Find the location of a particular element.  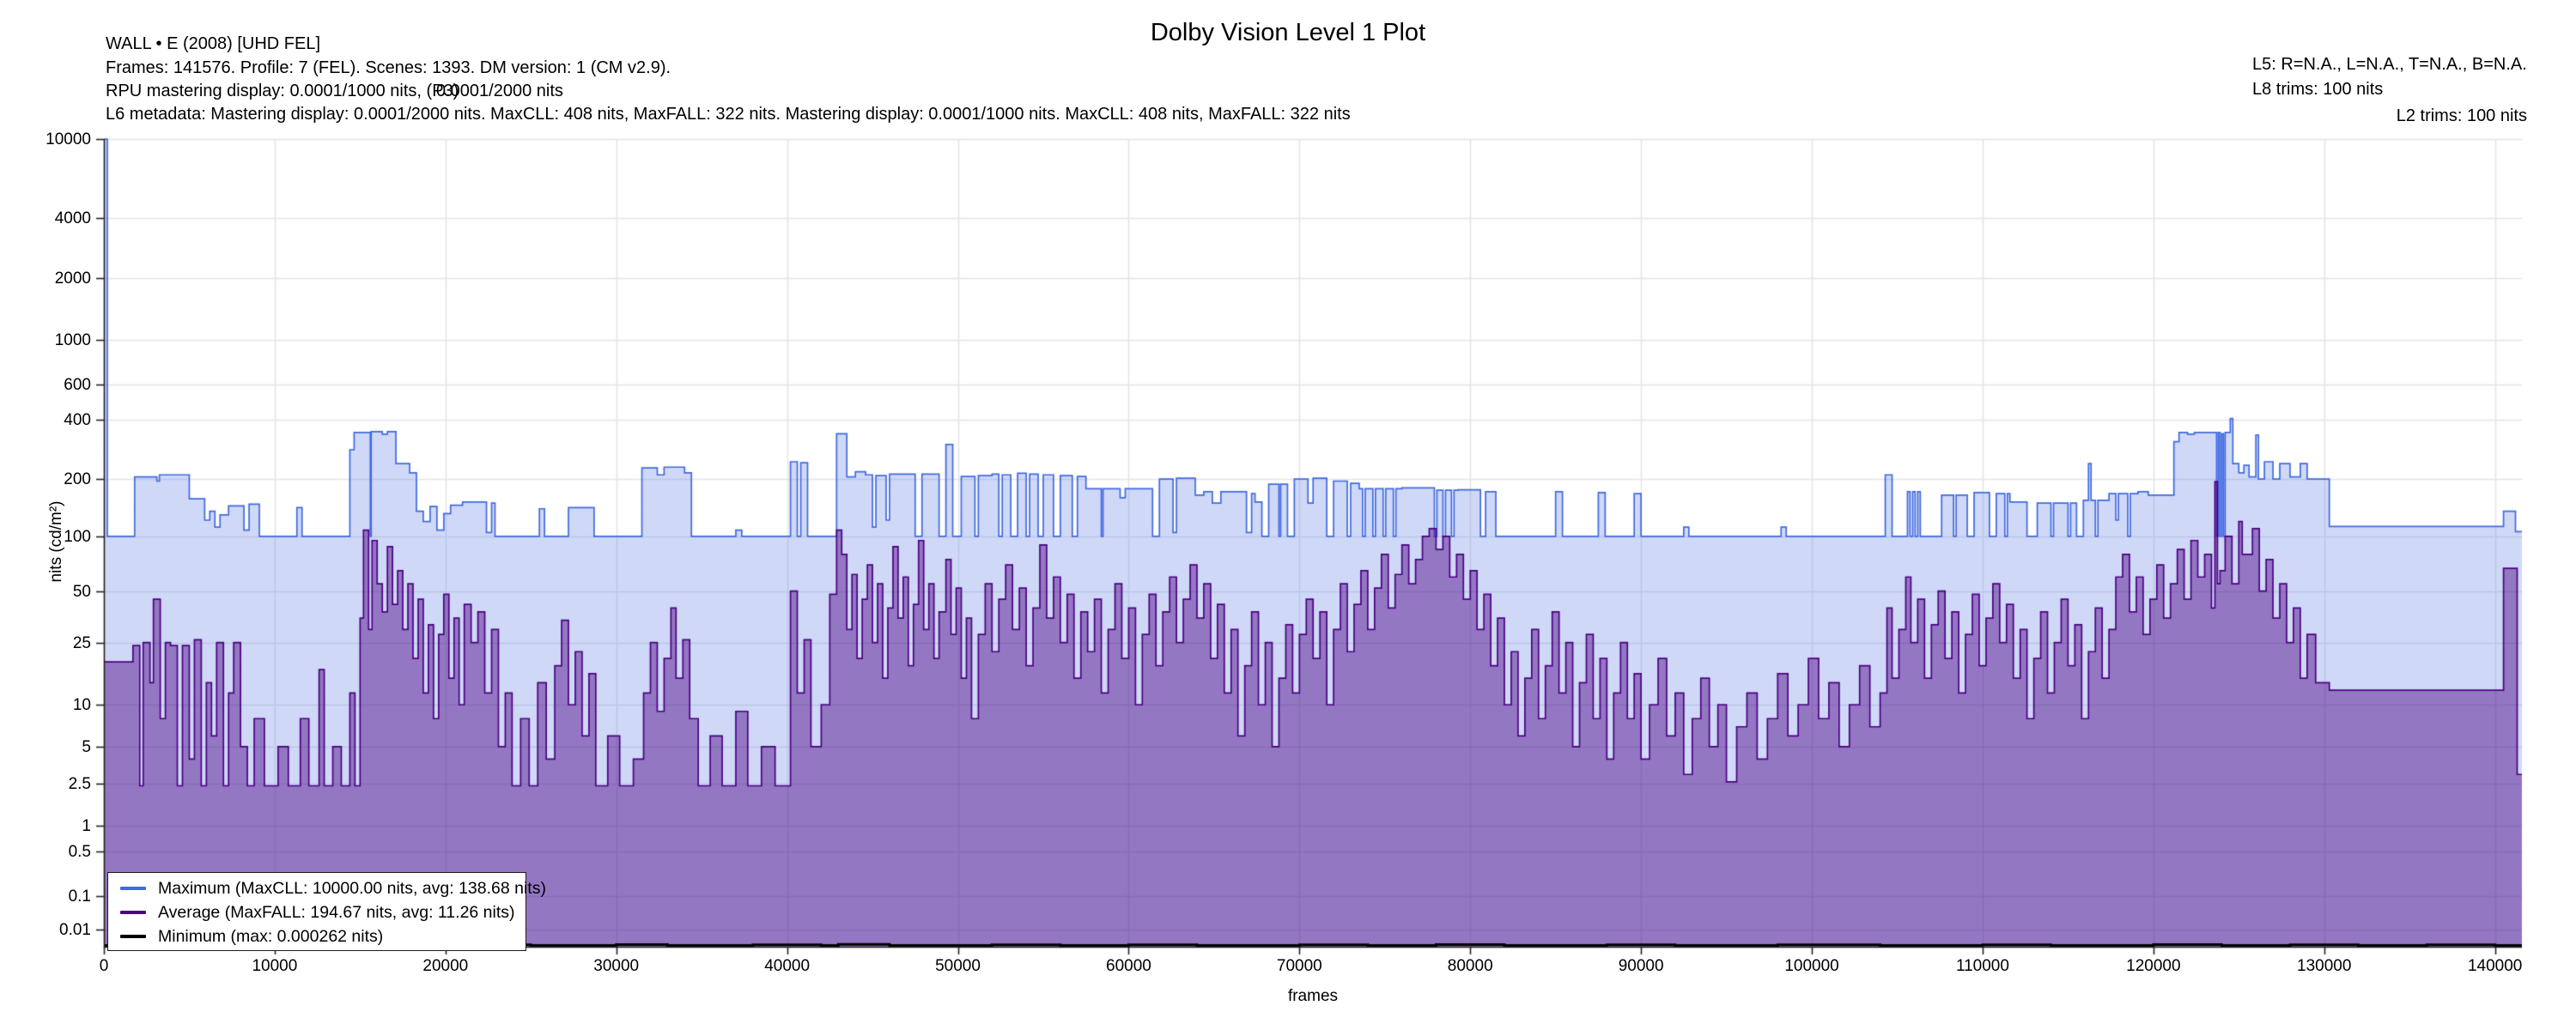

l2-trims-line: L2 trims: 100 nits is located at coordinates (2462, 115).